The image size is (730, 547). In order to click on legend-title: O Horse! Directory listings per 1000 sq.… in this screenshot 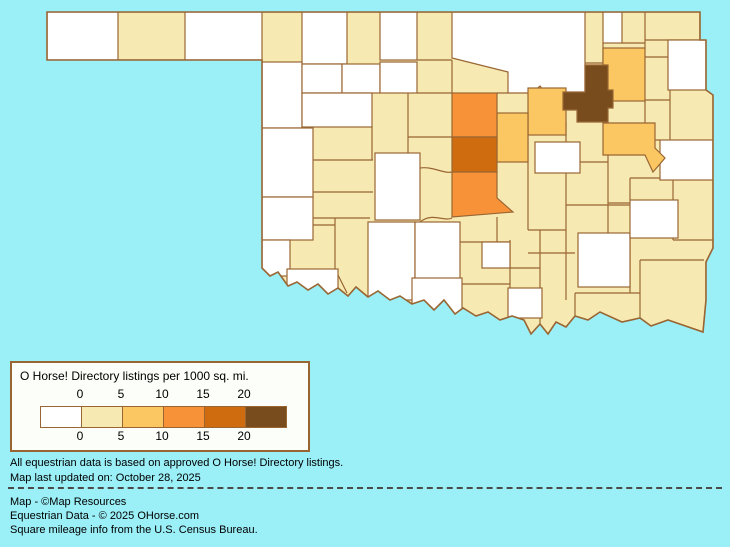, I will do `click(134, 376)`.